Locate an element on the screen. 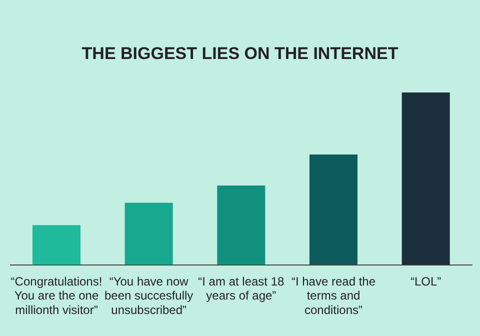 This screenshot has height=336, width=480. x-tick-label: “LOL” is located at coordinates (426, 281).